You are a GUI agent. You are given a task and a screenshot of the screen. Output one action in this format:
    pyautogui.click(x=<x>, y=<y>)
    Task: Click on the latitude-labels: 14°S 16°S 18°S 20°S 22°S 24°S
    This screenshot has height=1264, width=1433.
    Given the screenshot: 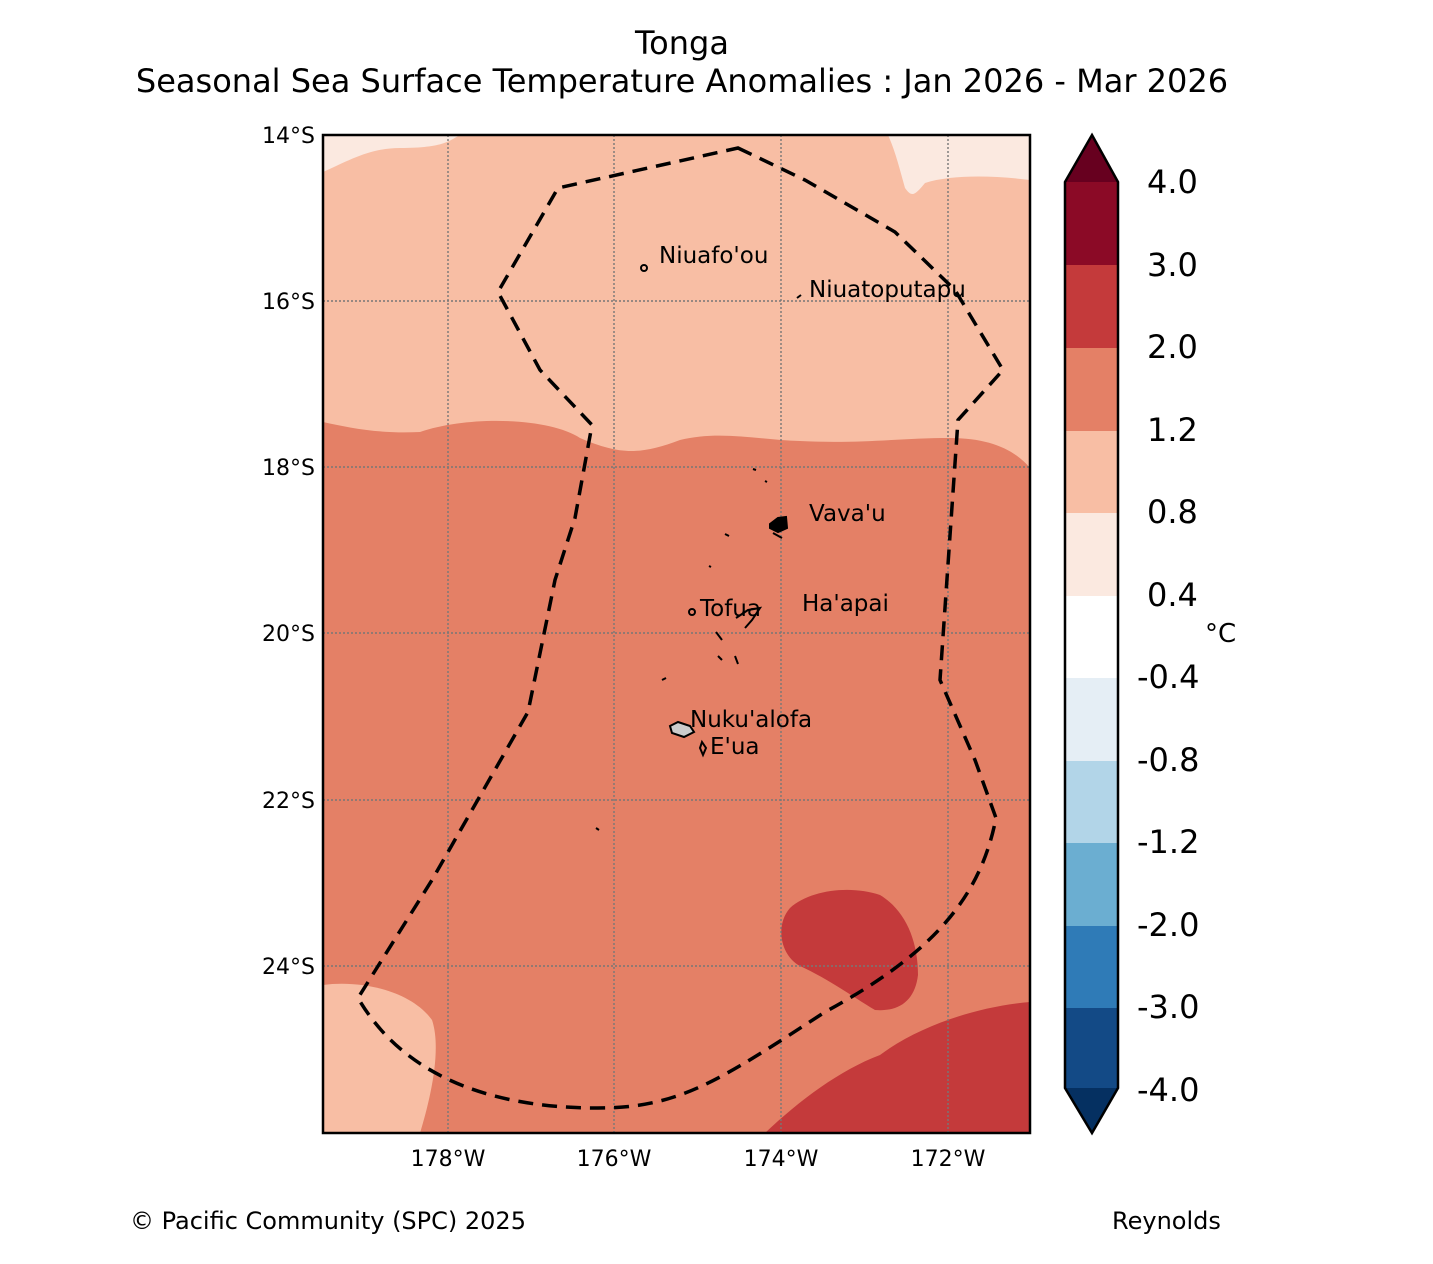 What is the action you would take?
    pyautogui.click(x=288, y=552)
    